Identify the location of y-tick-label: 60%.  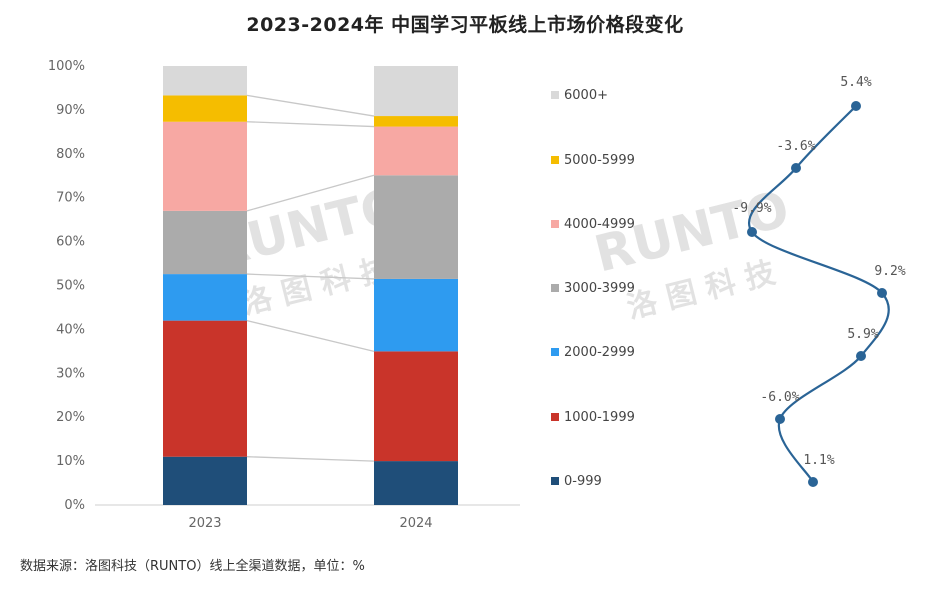
(70, 242).